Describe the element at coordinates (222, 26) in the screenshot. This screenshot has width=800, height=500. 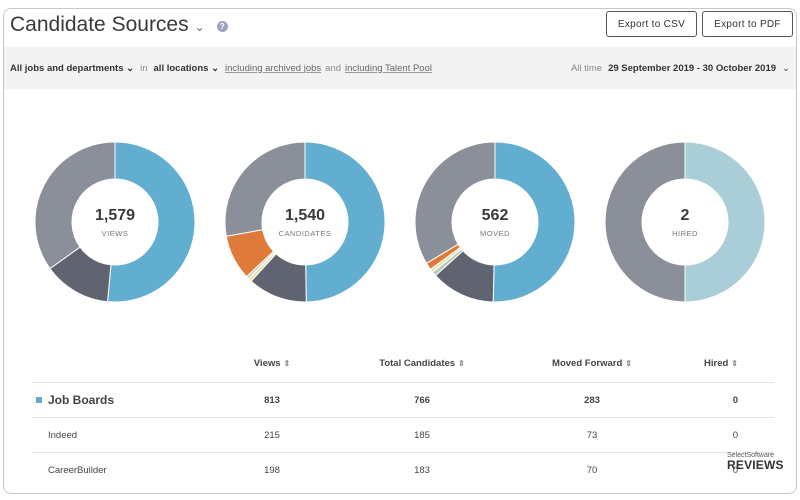
I see `help-icon: ?` at that location.